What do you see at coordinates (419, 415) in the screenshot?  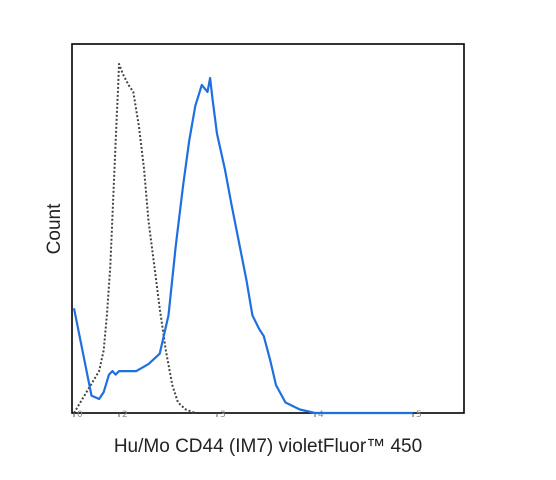 I see `x-tick-label: 5` at bounding box center [419, 415].